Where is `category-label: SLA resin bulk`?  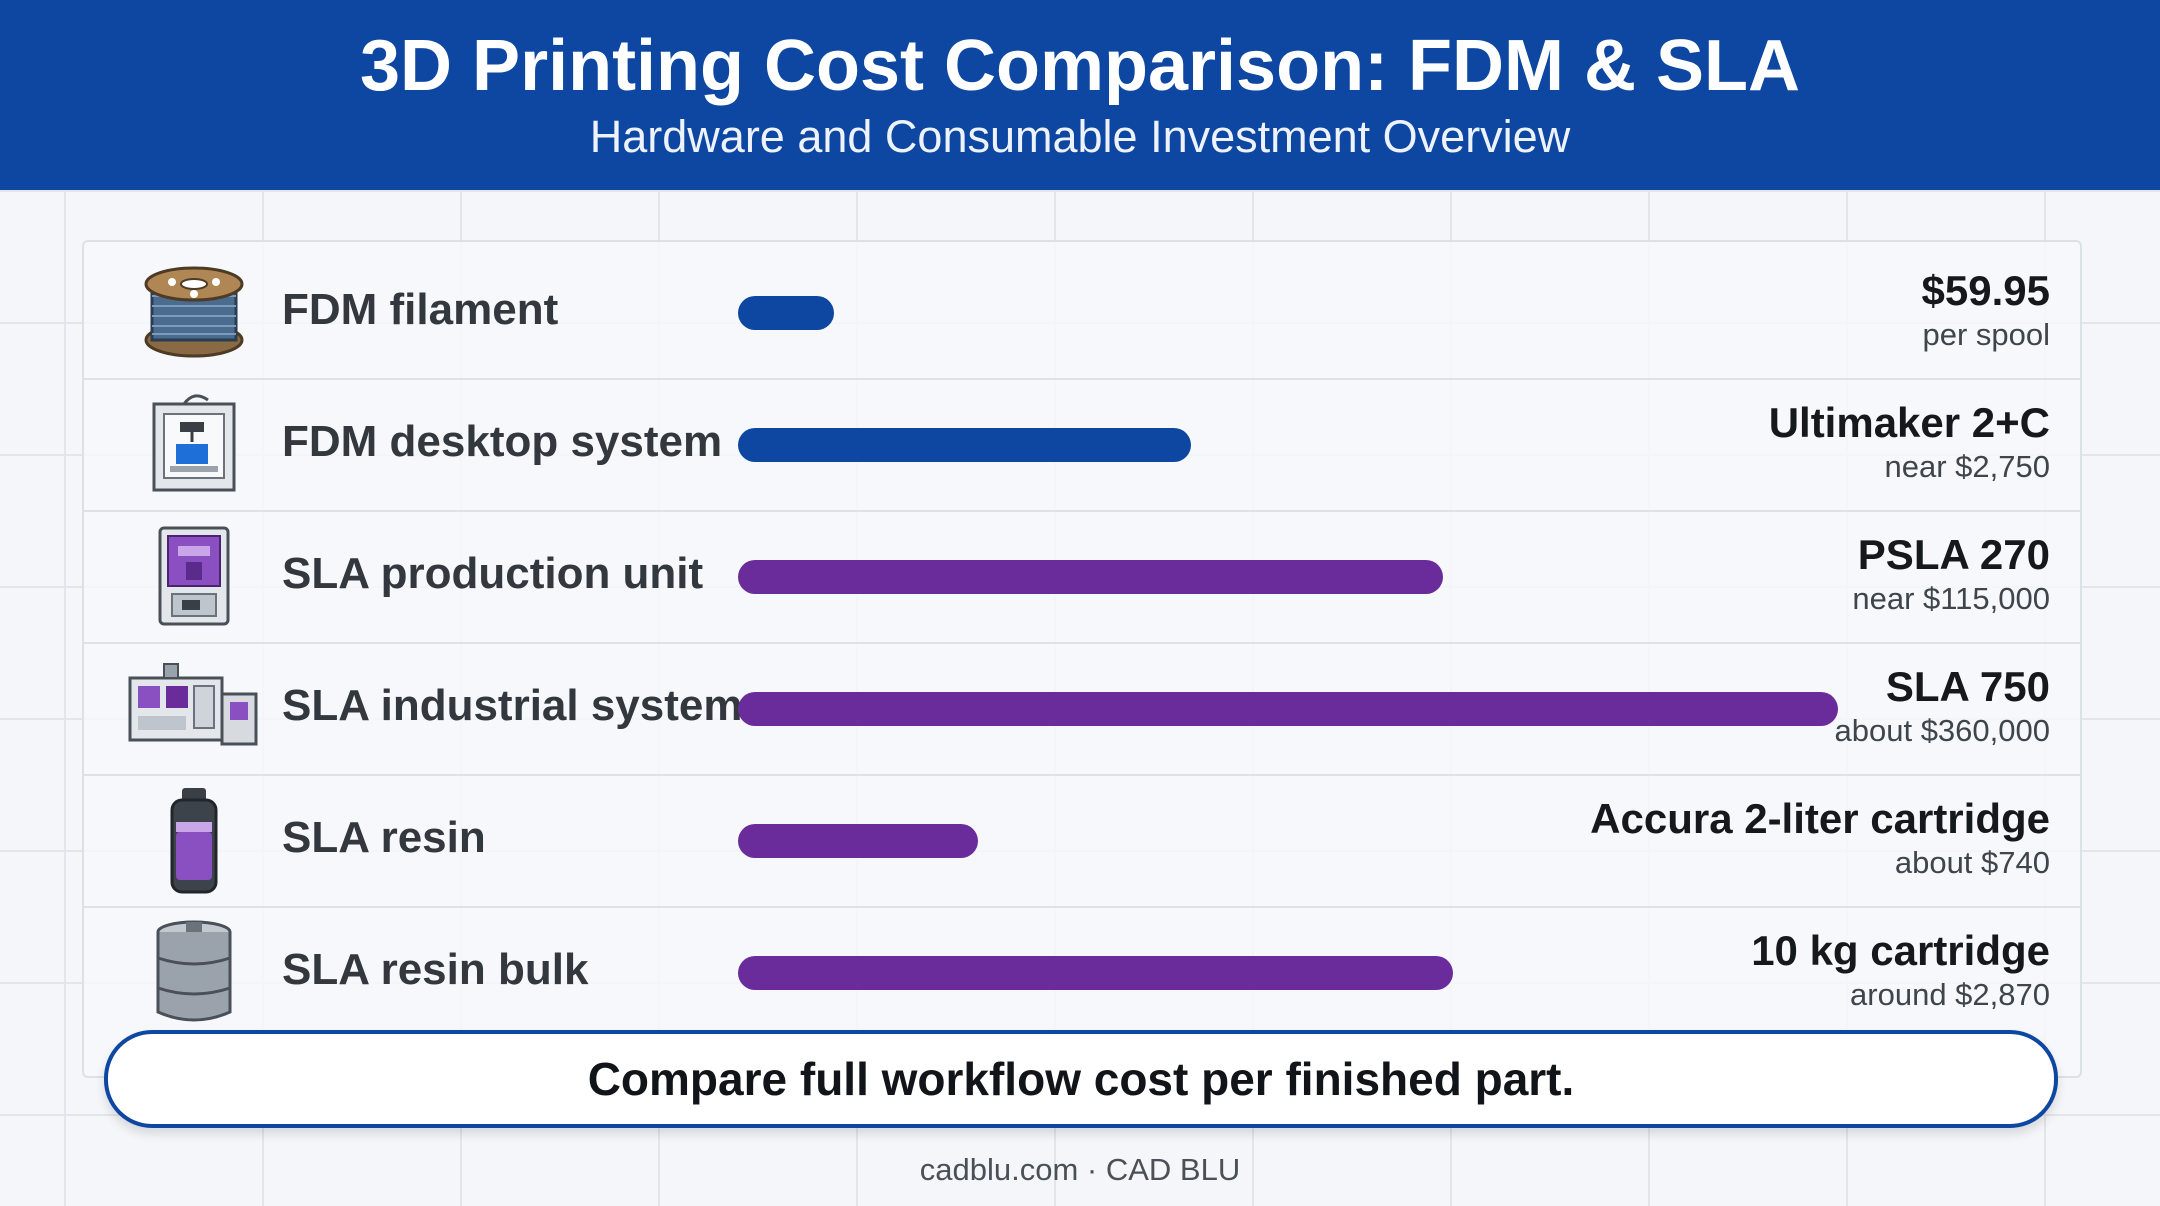
category-label: SLA resin bulk is located at coordinates (435, 969).